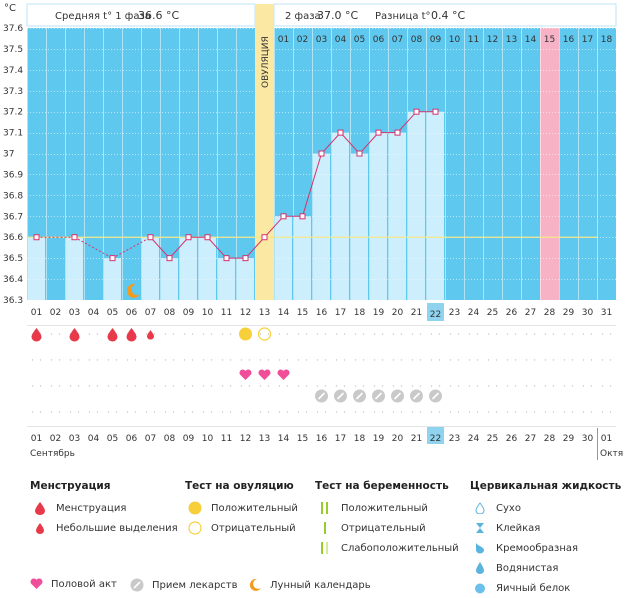  What do you see at coordinates (112, 313) in the screenshot?
I see `x-day-label: 05` at bounding box center [112, 313].